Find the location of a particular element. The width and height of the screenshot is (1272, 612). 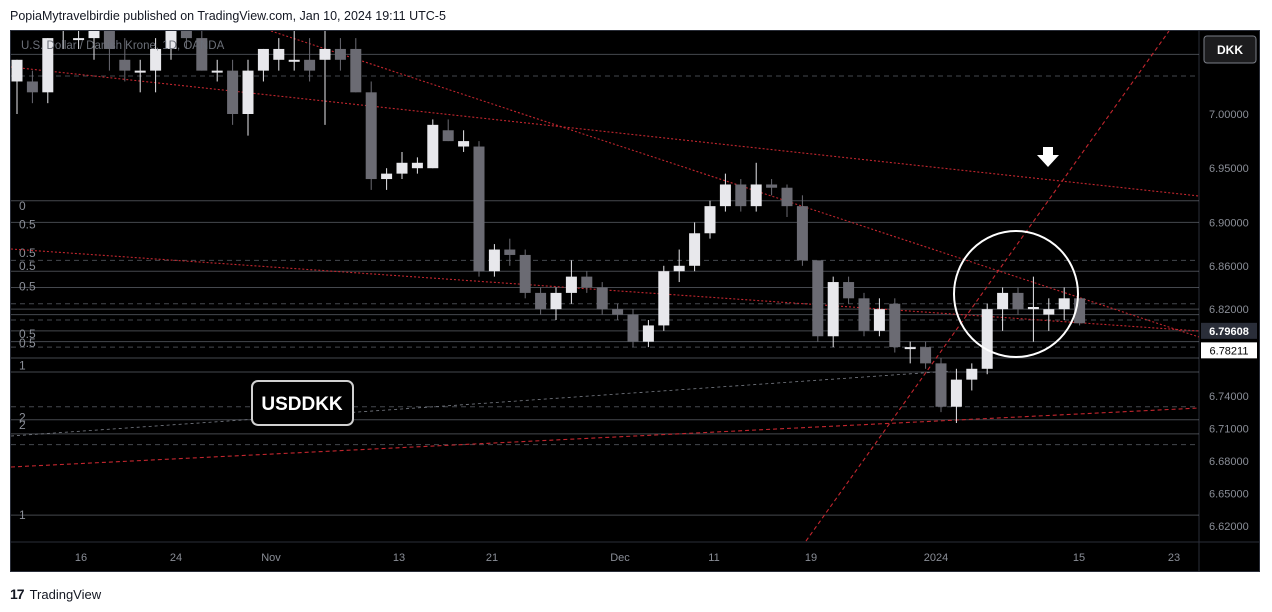

price-label-level: 6.78211 is located at coordinates (1229, 351).